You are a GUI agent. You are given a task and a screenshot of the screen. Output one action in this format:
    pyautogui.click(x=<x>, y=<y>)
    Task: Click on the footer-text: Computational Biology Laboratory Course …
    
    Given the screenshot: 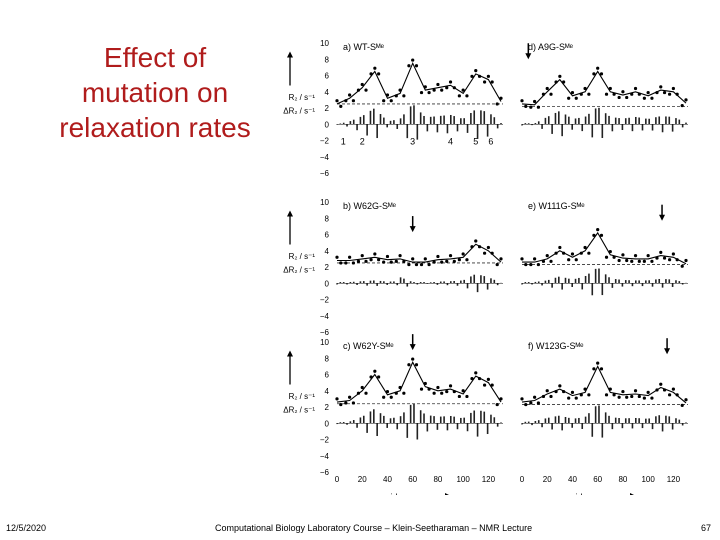 What is the action you would take?
    pyautogui.click(x=374, y=528)
    